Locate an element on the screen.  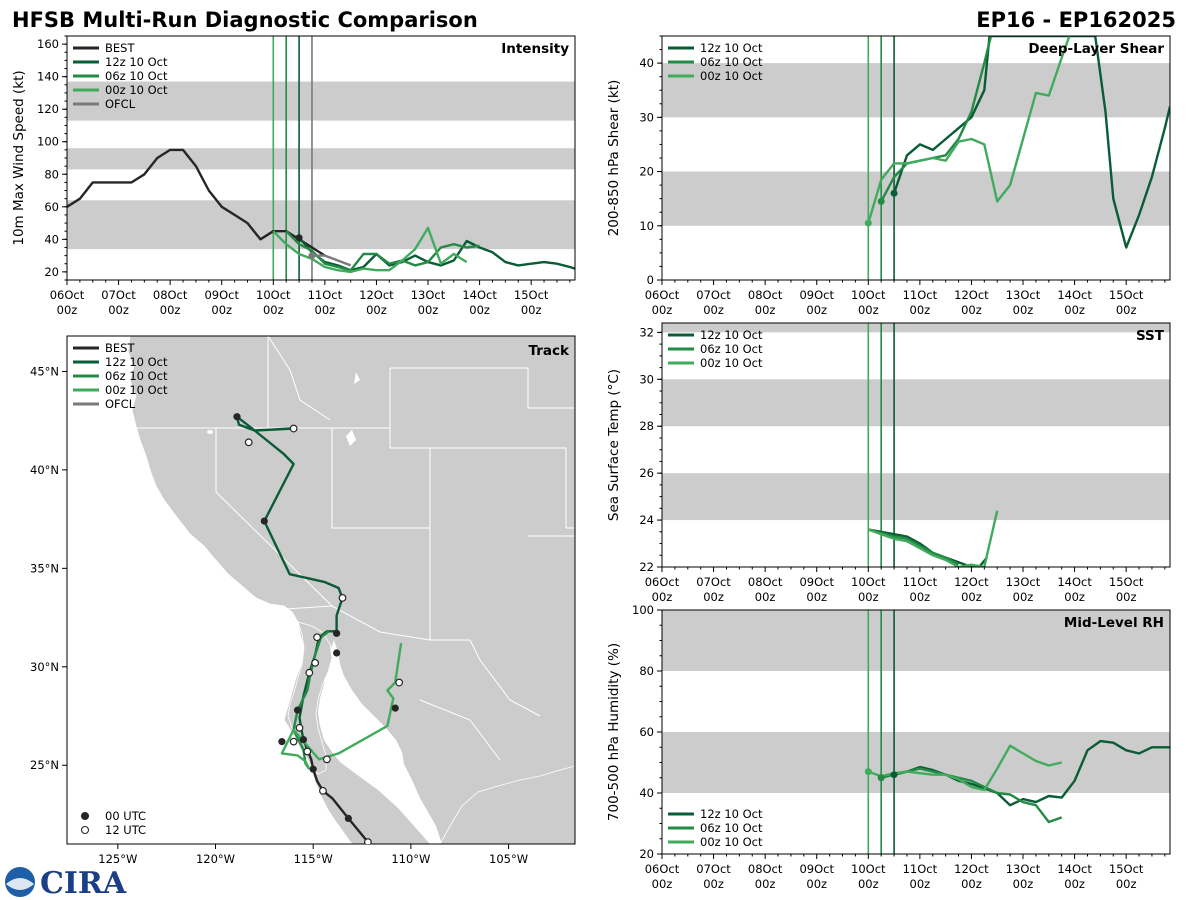
shear-legend-label-run12z: 12z 10 Oct is located at coordinates (731, 48).